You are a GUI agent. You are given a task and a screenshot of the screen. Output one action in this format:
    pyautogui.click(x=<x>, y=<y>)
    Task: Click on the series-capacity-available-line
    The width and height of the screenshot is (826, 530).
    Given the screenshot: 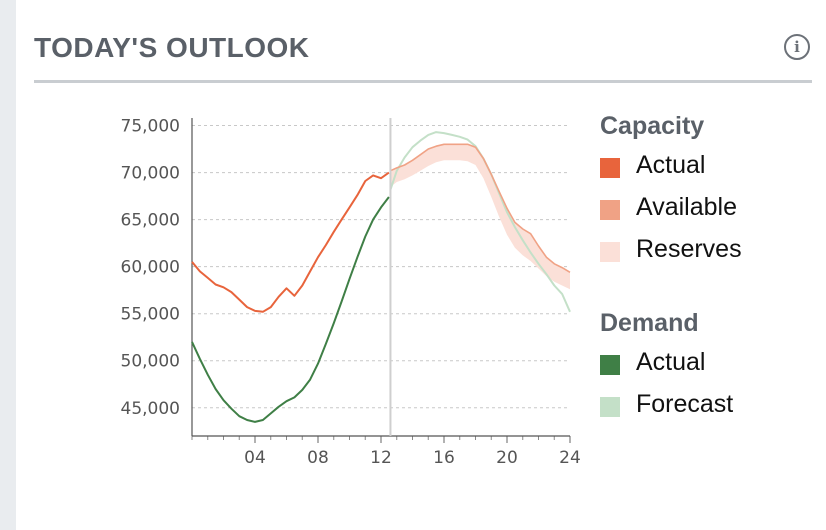 What is the action you would take?
    pyautogui.click(x=480, y=208)
    